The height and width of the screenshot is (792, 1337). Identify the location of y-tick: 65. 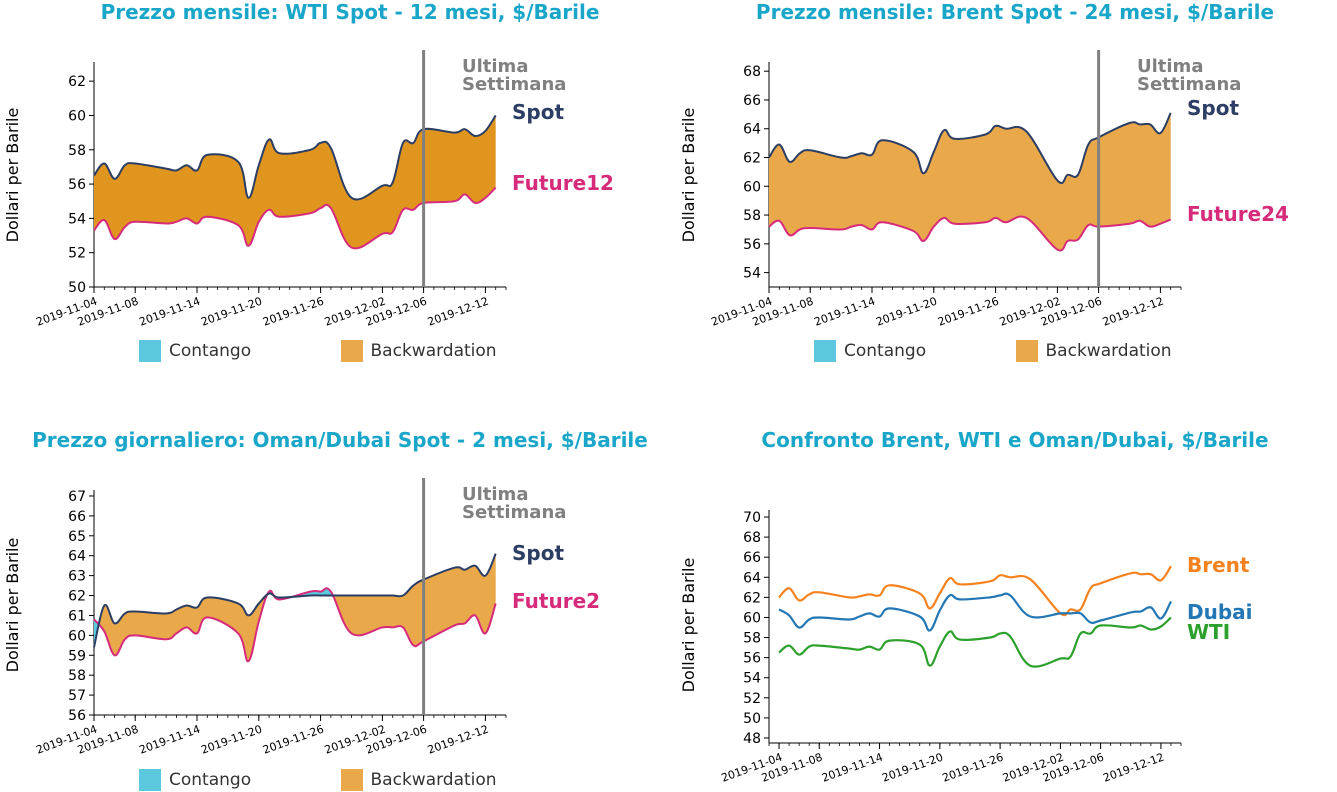
(81, 537).